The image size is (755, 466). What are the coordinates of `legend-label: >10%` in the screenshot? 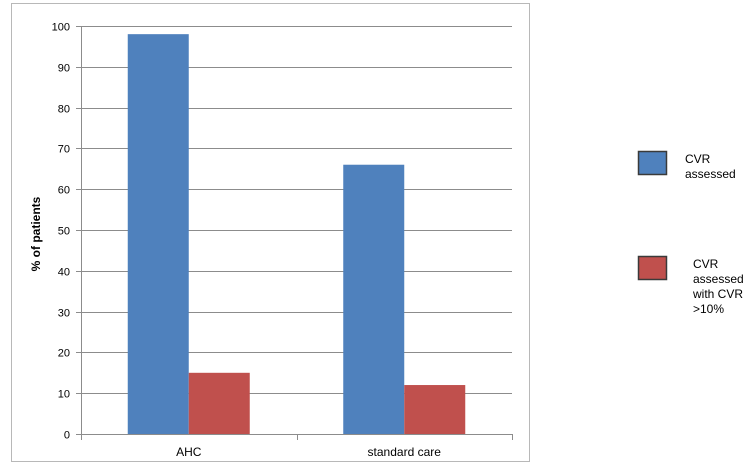 It's located at (708, 309).